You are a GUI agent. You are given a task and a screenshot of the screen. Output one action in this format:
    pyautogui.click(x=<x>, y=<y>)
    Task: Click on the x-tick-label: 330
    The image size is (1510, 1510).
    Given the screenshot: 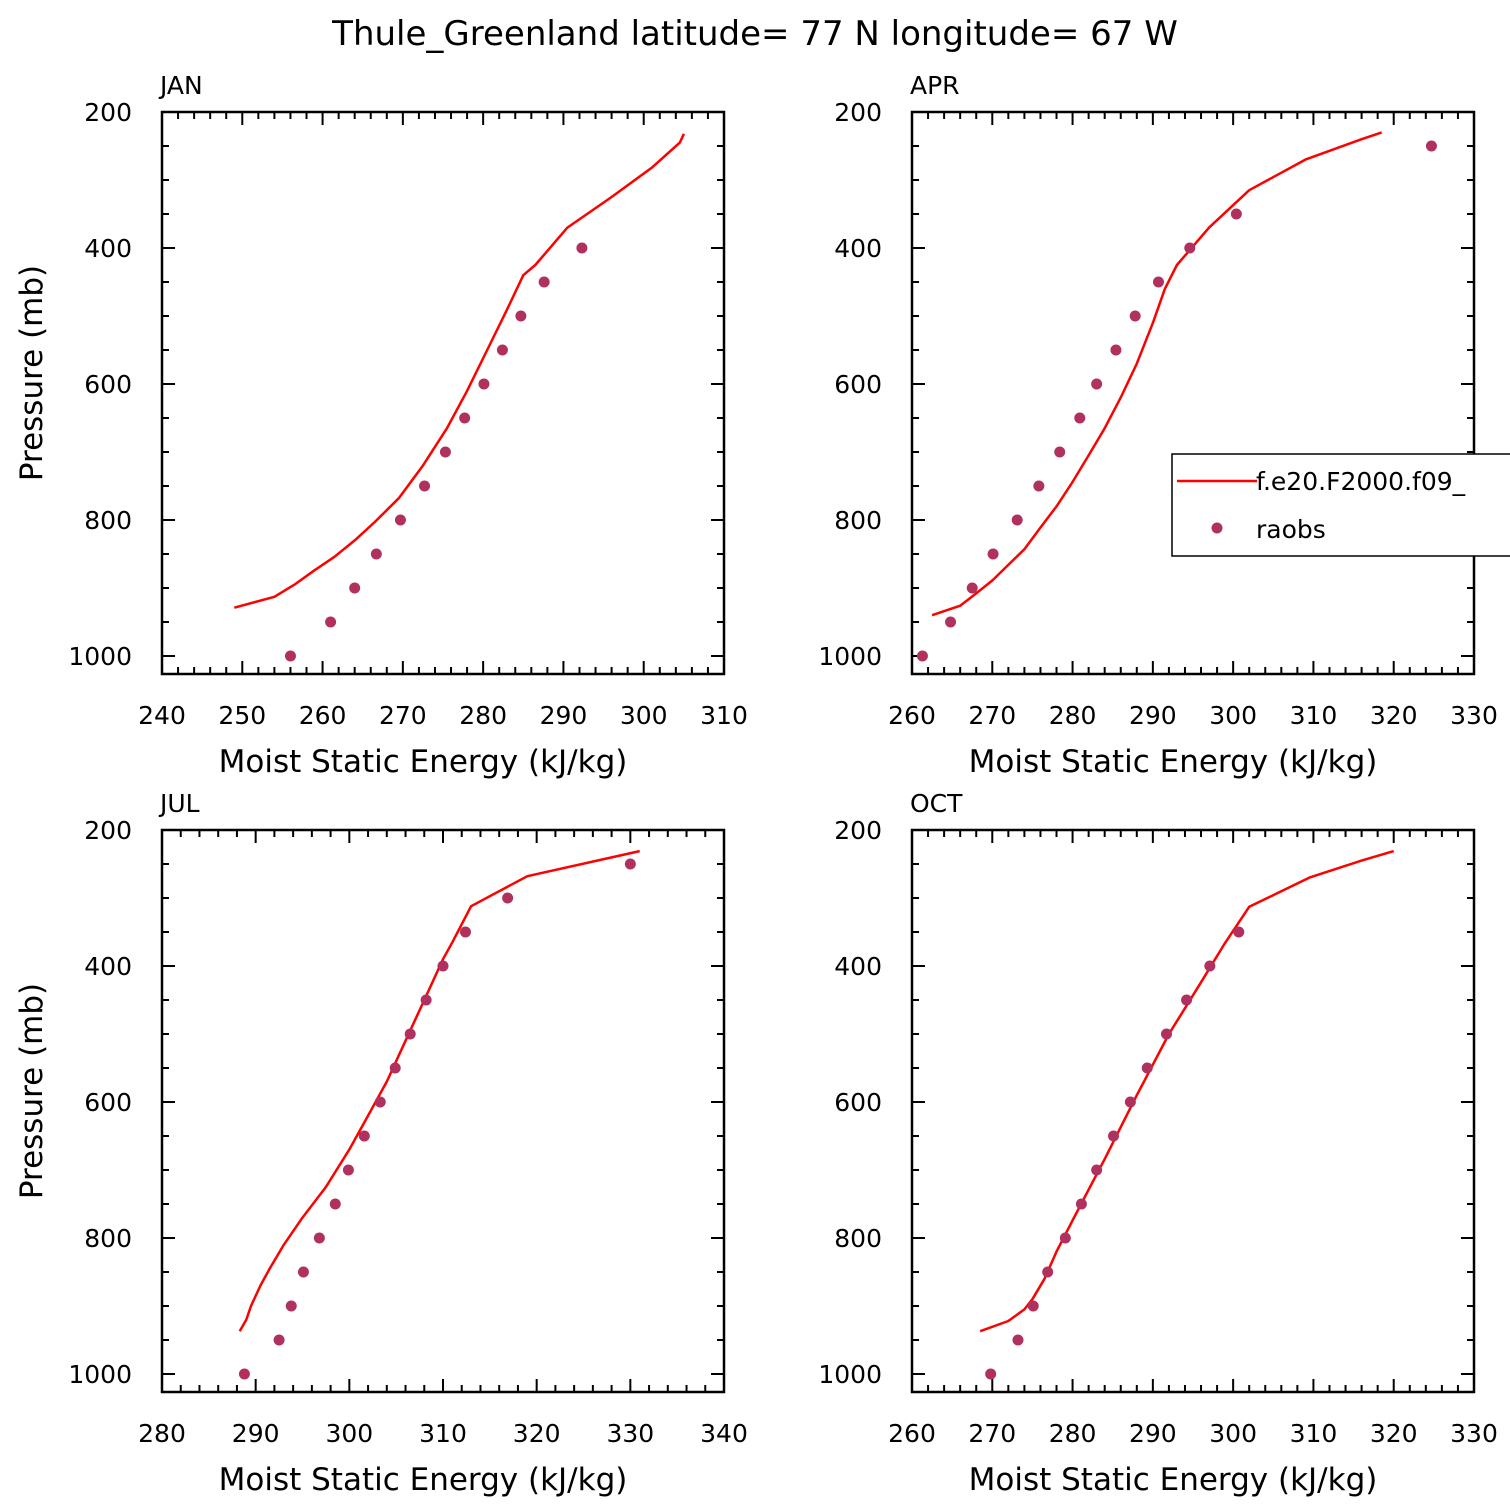 What is the action you would take?
    pyautogui.click(x=1474, y=715)
    